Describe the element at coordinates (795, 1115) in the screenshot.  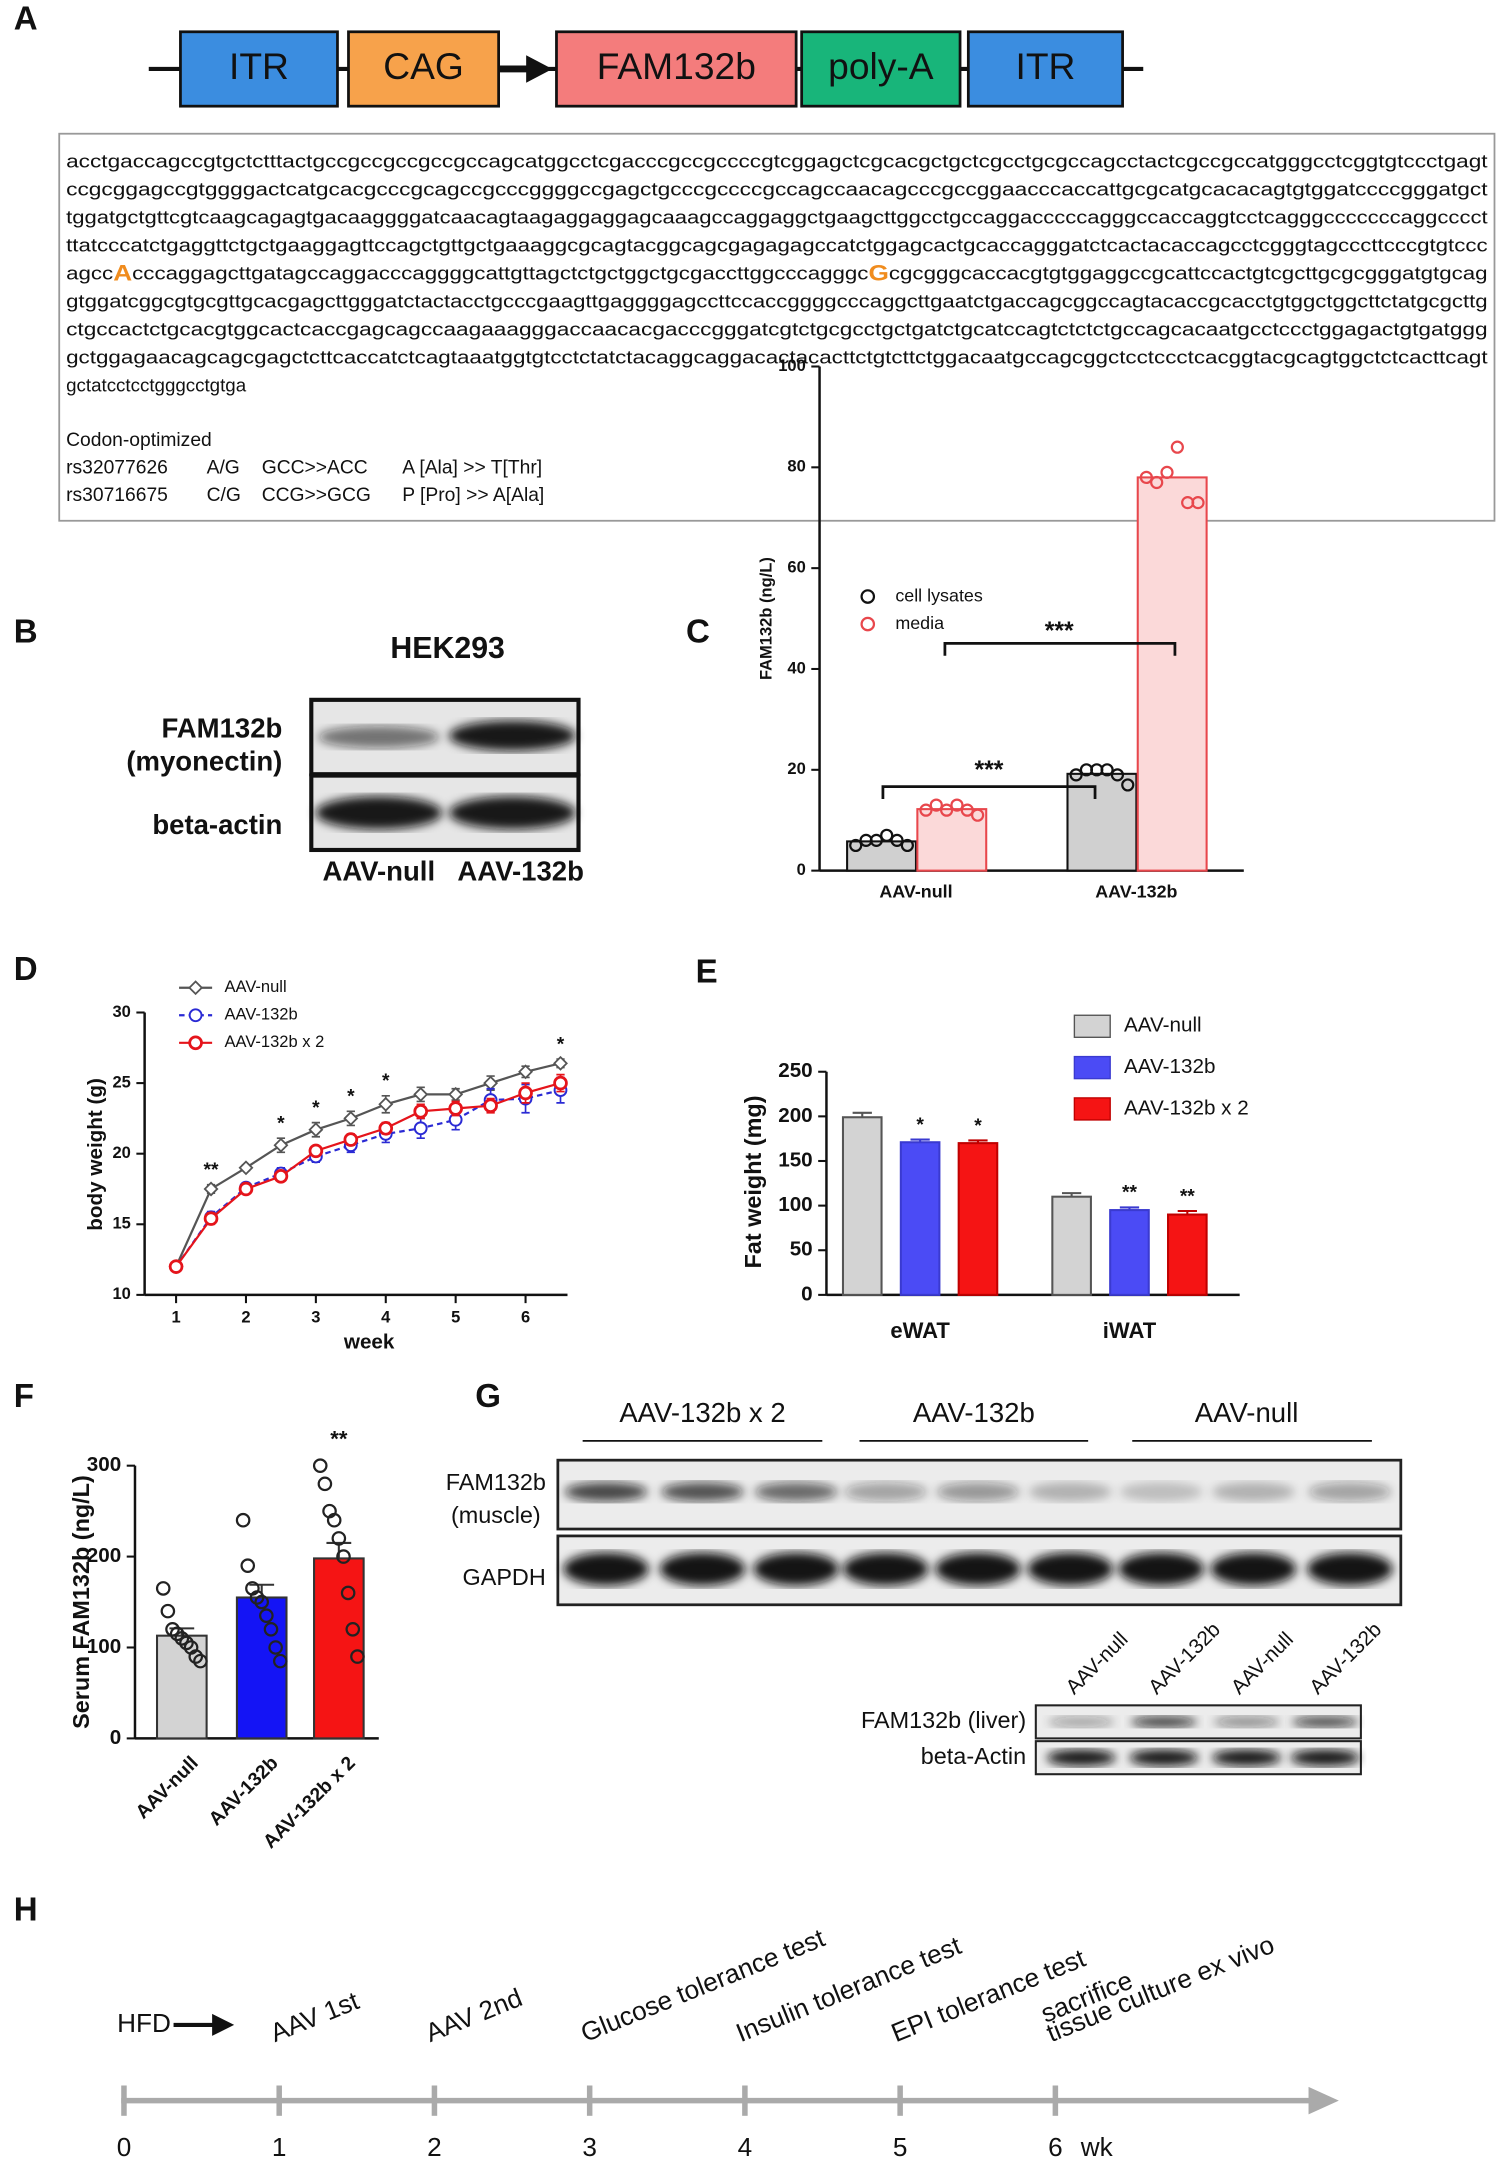
I see `y-tick-label: 200` at that location.